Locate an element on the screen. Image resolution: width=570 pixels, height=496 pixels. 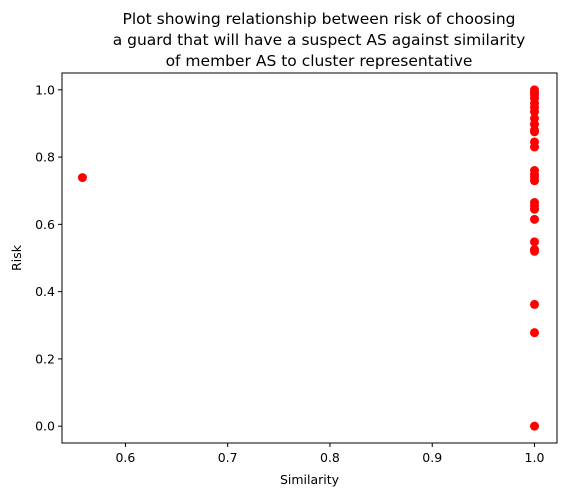
x-tick-label: 0.9 is located at coordinates (432, 457).